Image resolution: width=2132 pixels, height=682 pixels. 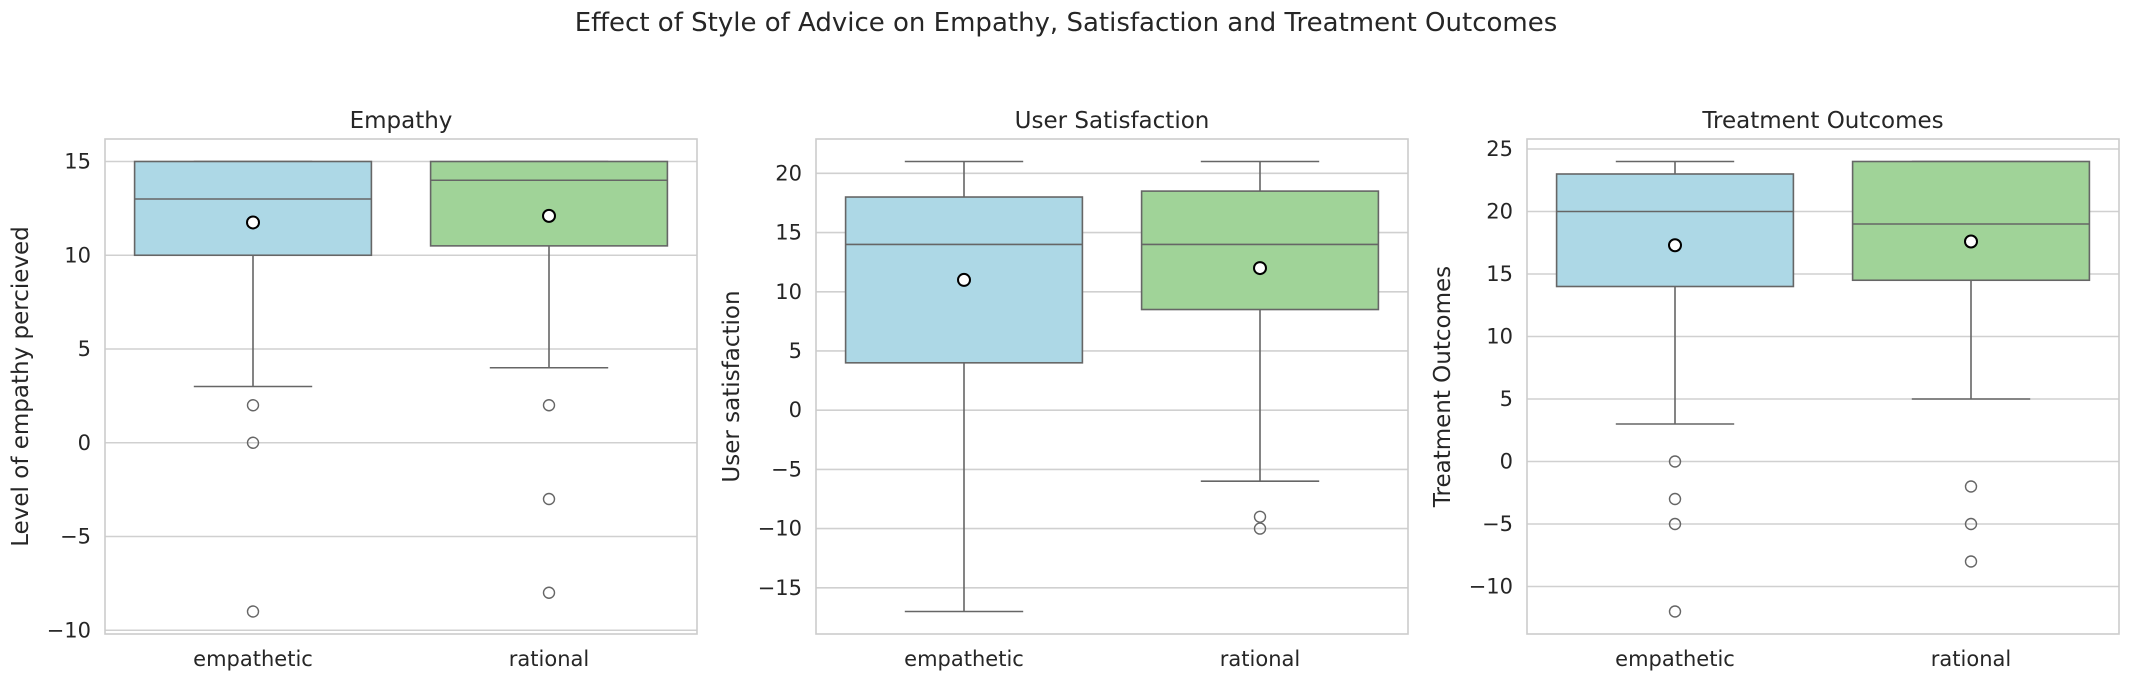 I want to click on panel-title: Empathy, so click(x=401, y=121).